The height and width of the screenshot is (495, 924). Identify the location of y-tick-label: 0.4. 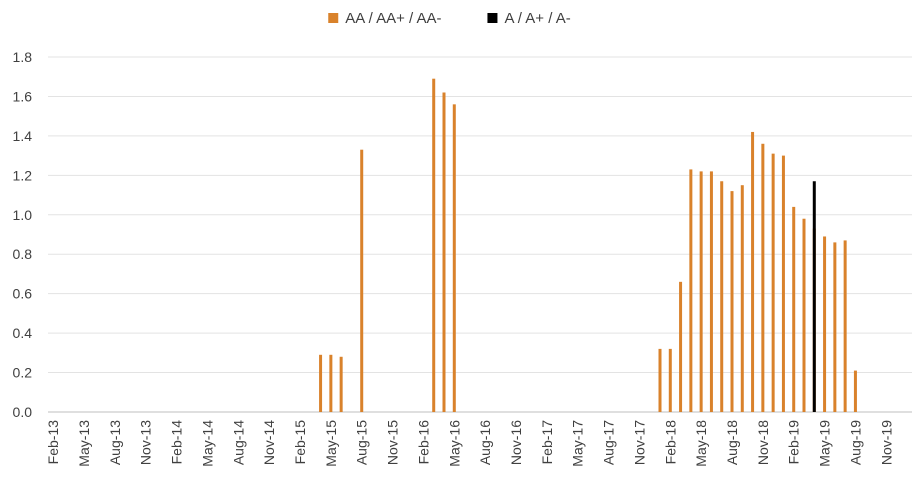
(23, 333).